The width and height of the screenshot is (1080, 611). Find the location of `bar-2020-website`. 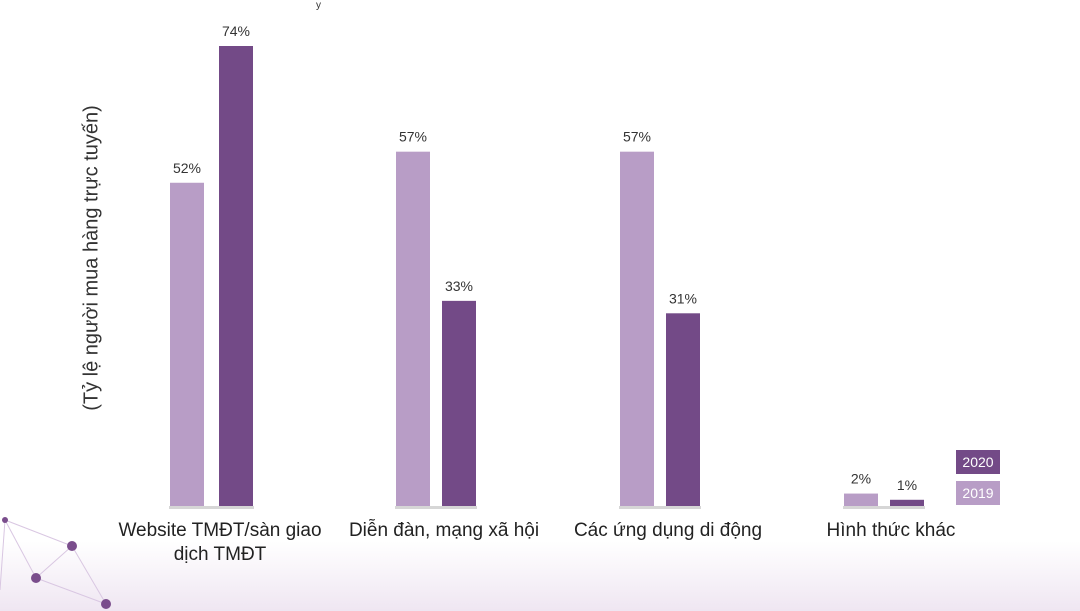

bar-2020-website is located at coordinates (236, 276).